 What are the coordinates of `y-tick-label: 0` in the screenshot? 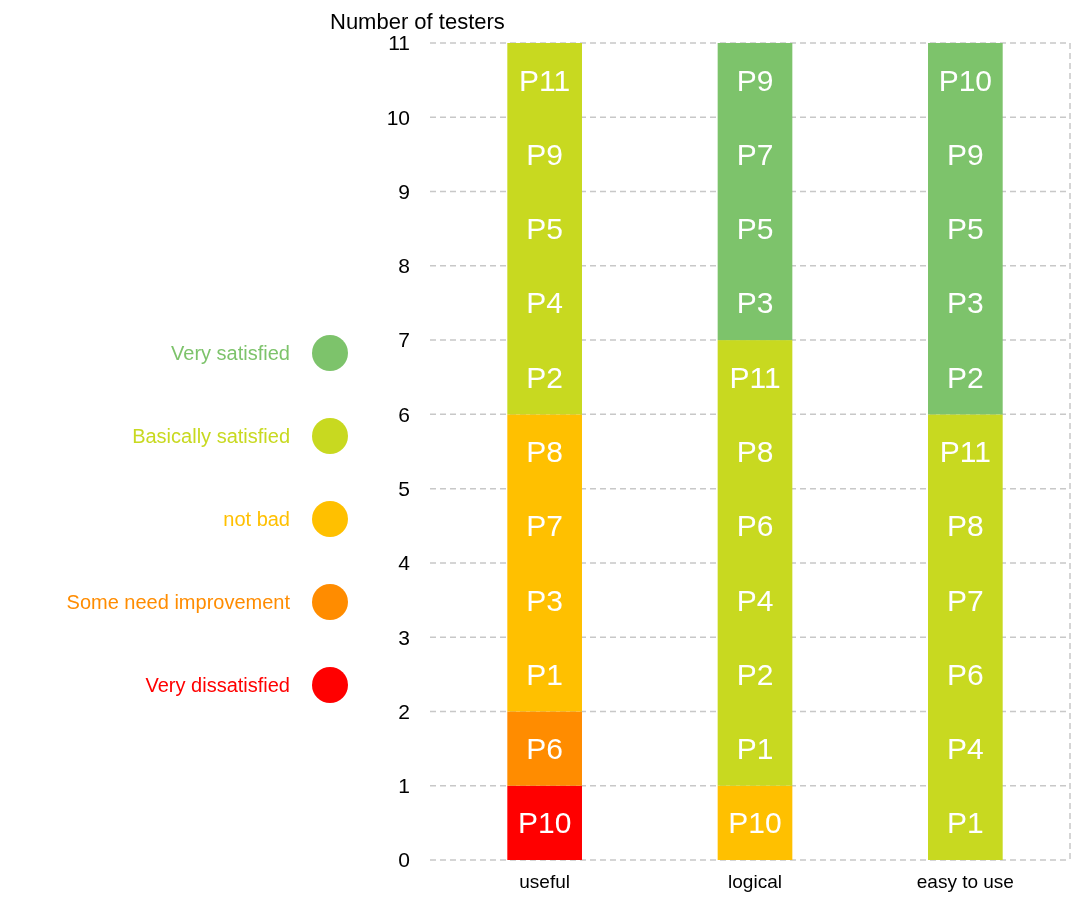 It's located at (404, 860).